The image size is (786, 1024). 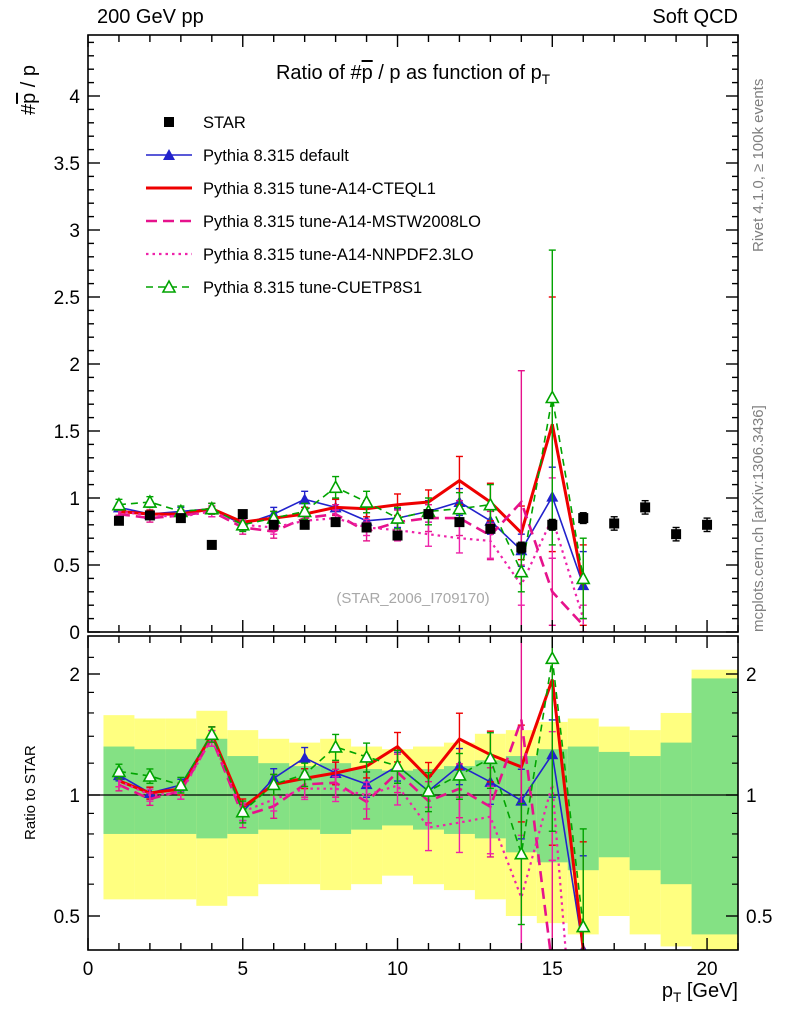 I want to click on analysis-id-watermark: (STAR_2006_I709170), so click(x=413, y=598).